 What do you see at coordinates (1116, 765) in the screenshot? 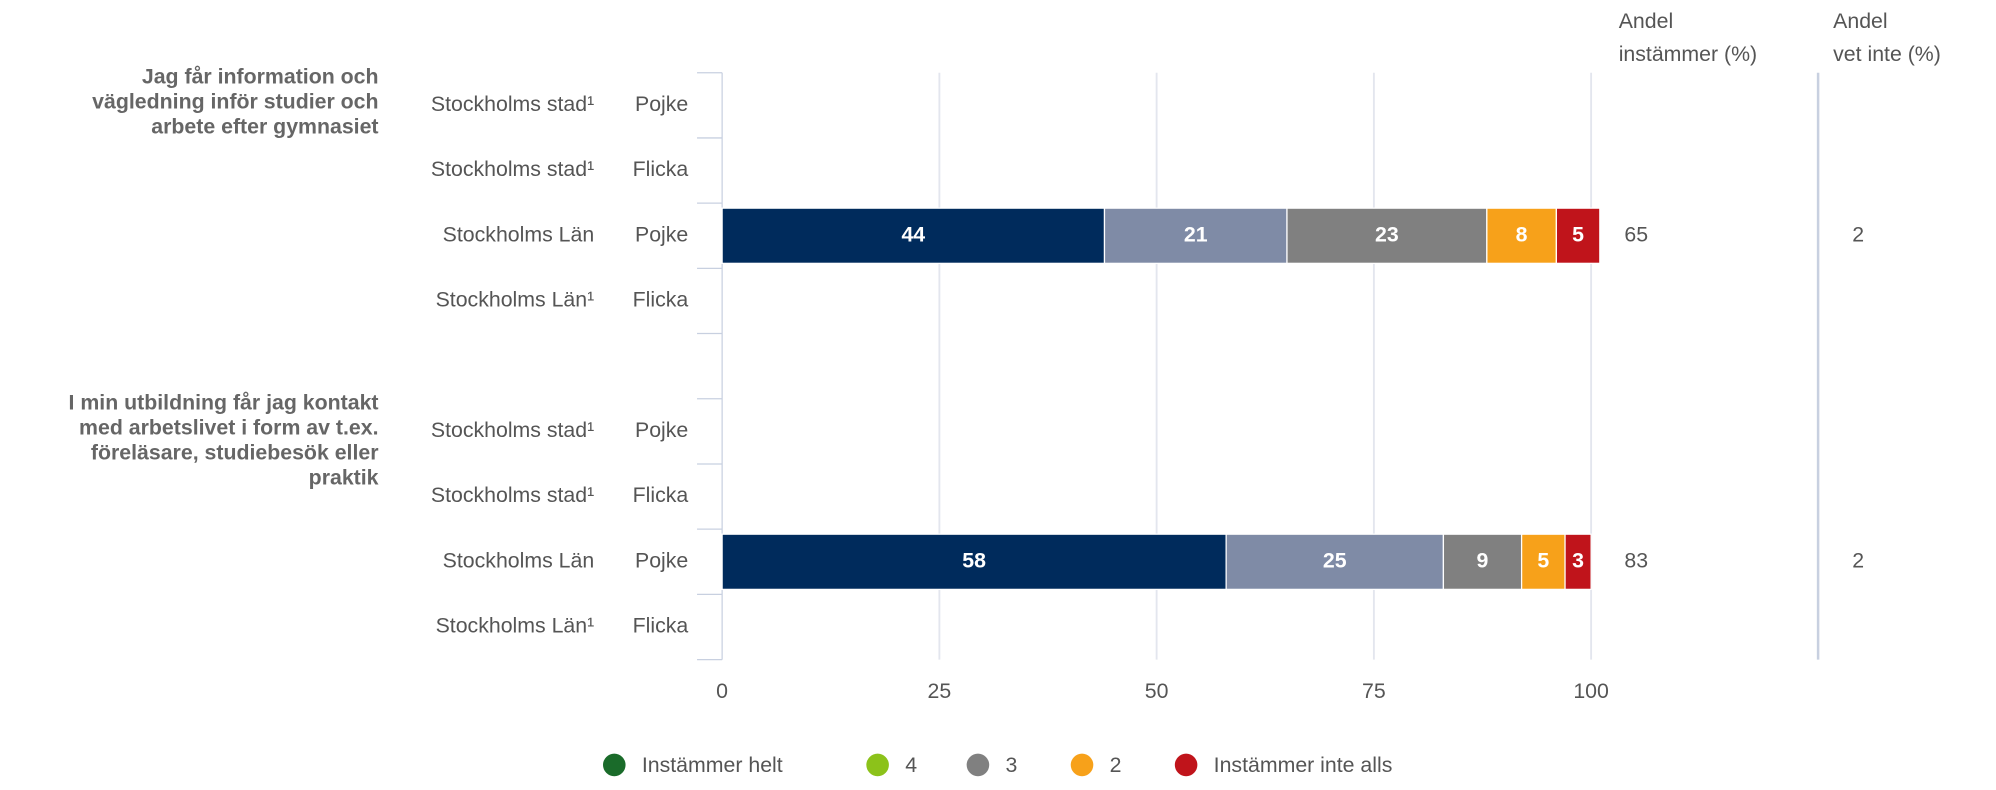
I see `legend-label: 2` at bounding box center [1116, 765].